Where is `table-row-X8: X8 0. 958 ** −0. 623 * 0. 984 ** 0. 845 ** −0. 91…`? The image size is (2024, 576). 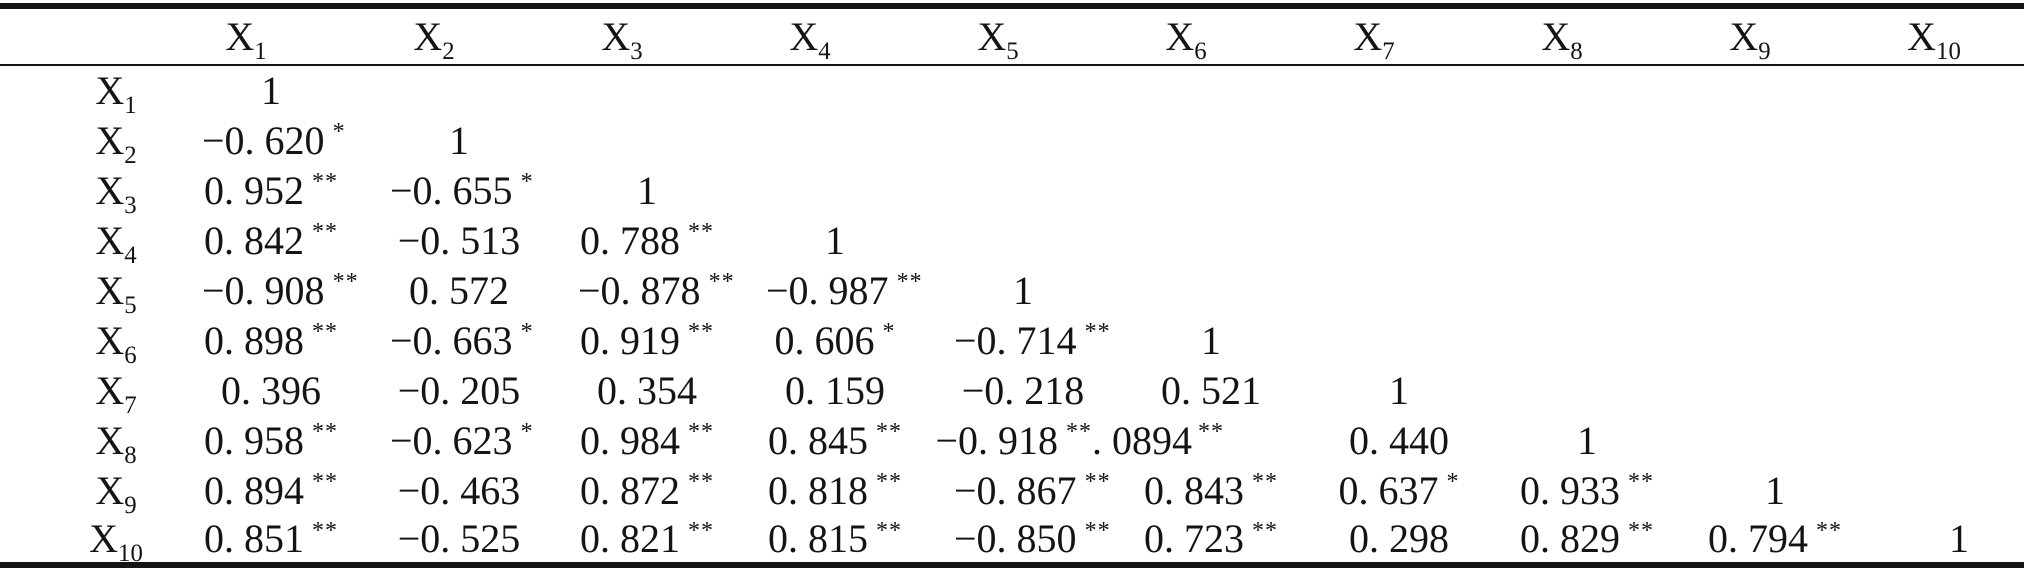 table-row-X8: X8 0. 958 ** −0. 623 * 0. 984 ** 0. 845 ** −0. 91… is located at coordinates (1012, 442).